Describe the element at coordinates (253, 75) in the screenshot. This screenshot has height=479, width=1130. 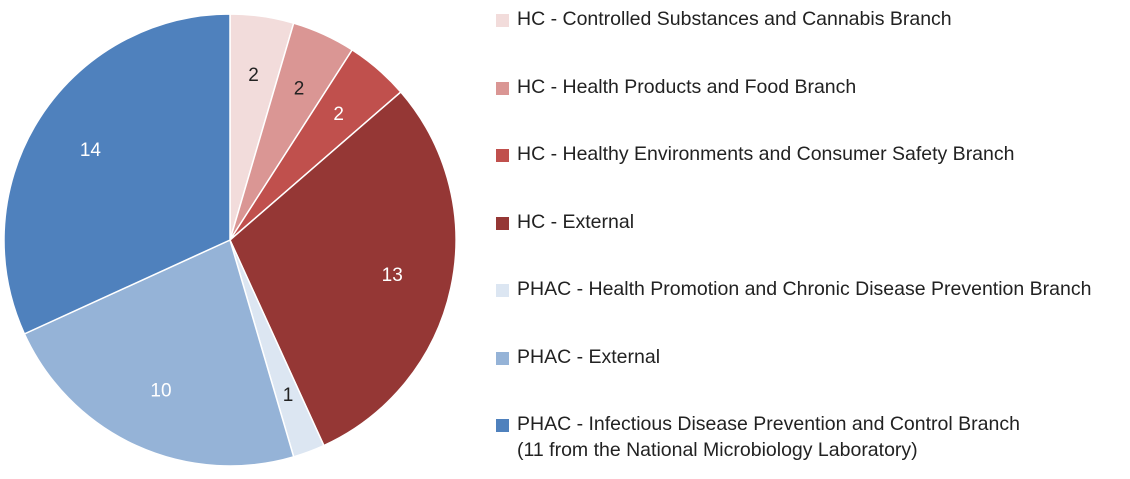
I see `pie-value-label-0: 2` at that location.